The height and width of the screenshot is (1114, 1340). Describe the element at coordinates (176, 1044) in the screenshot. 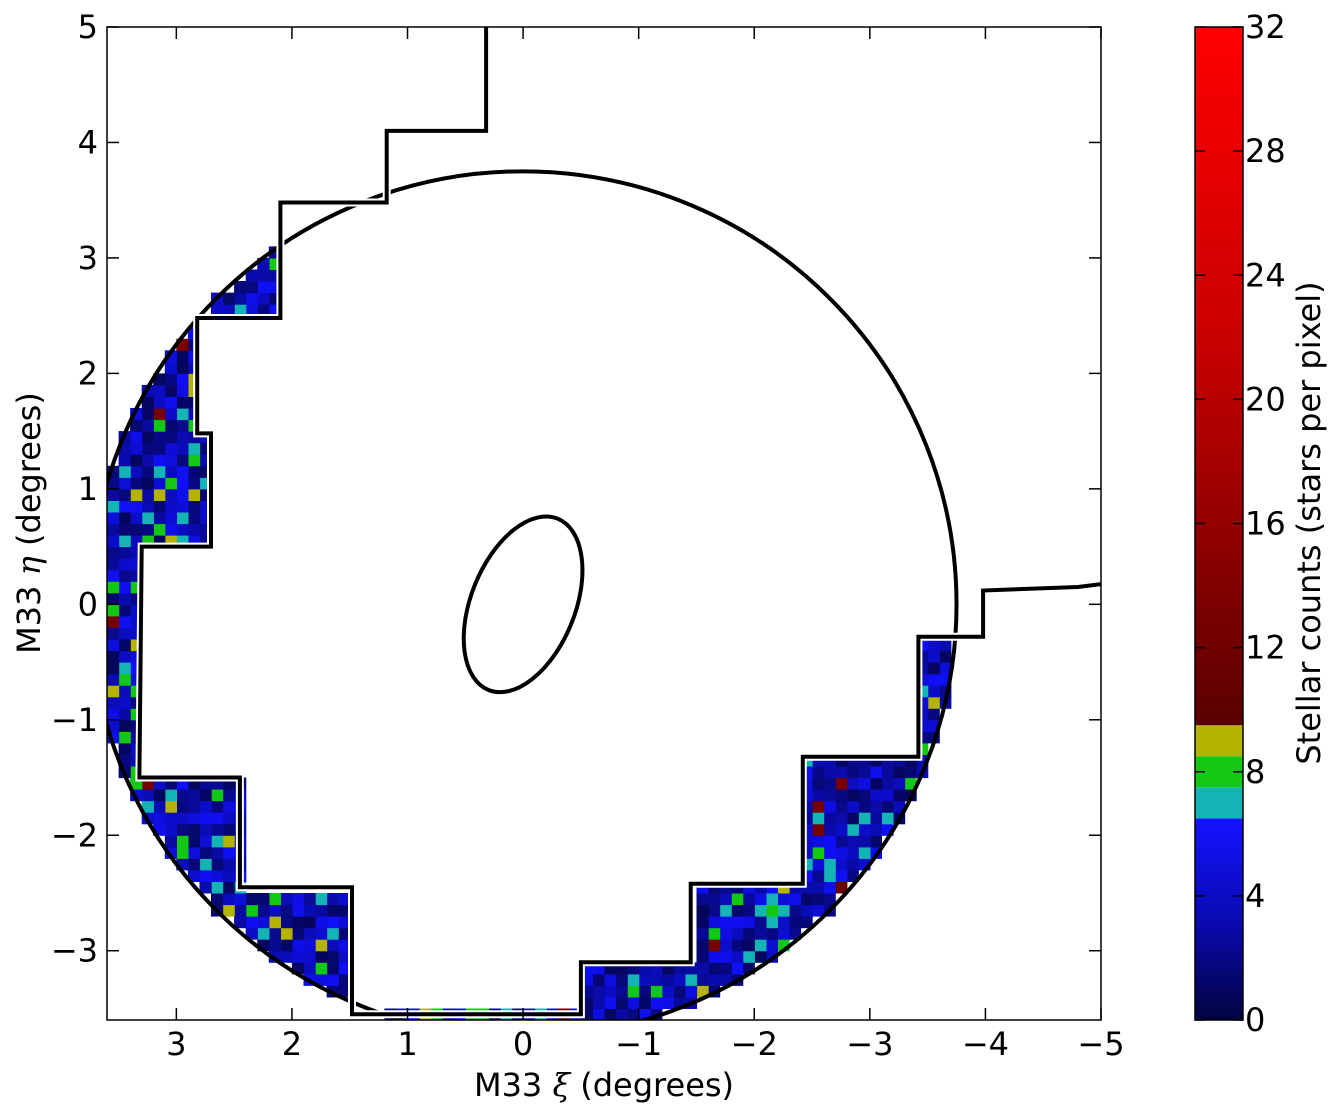

I see `x-tick-label: 3` at that location.